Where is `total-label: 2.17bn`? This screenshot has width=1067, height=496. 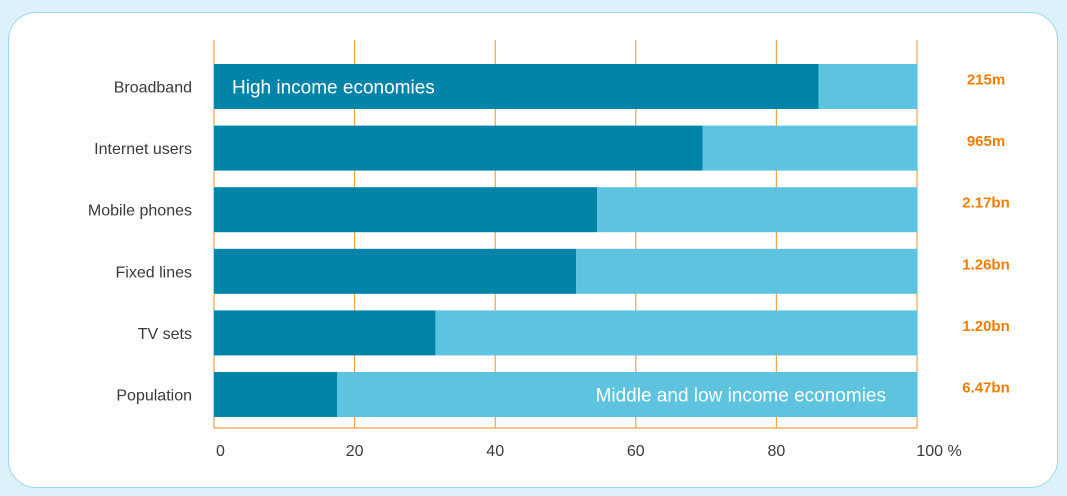
total-label: 2.17bn is located at coordinates (986, 203).